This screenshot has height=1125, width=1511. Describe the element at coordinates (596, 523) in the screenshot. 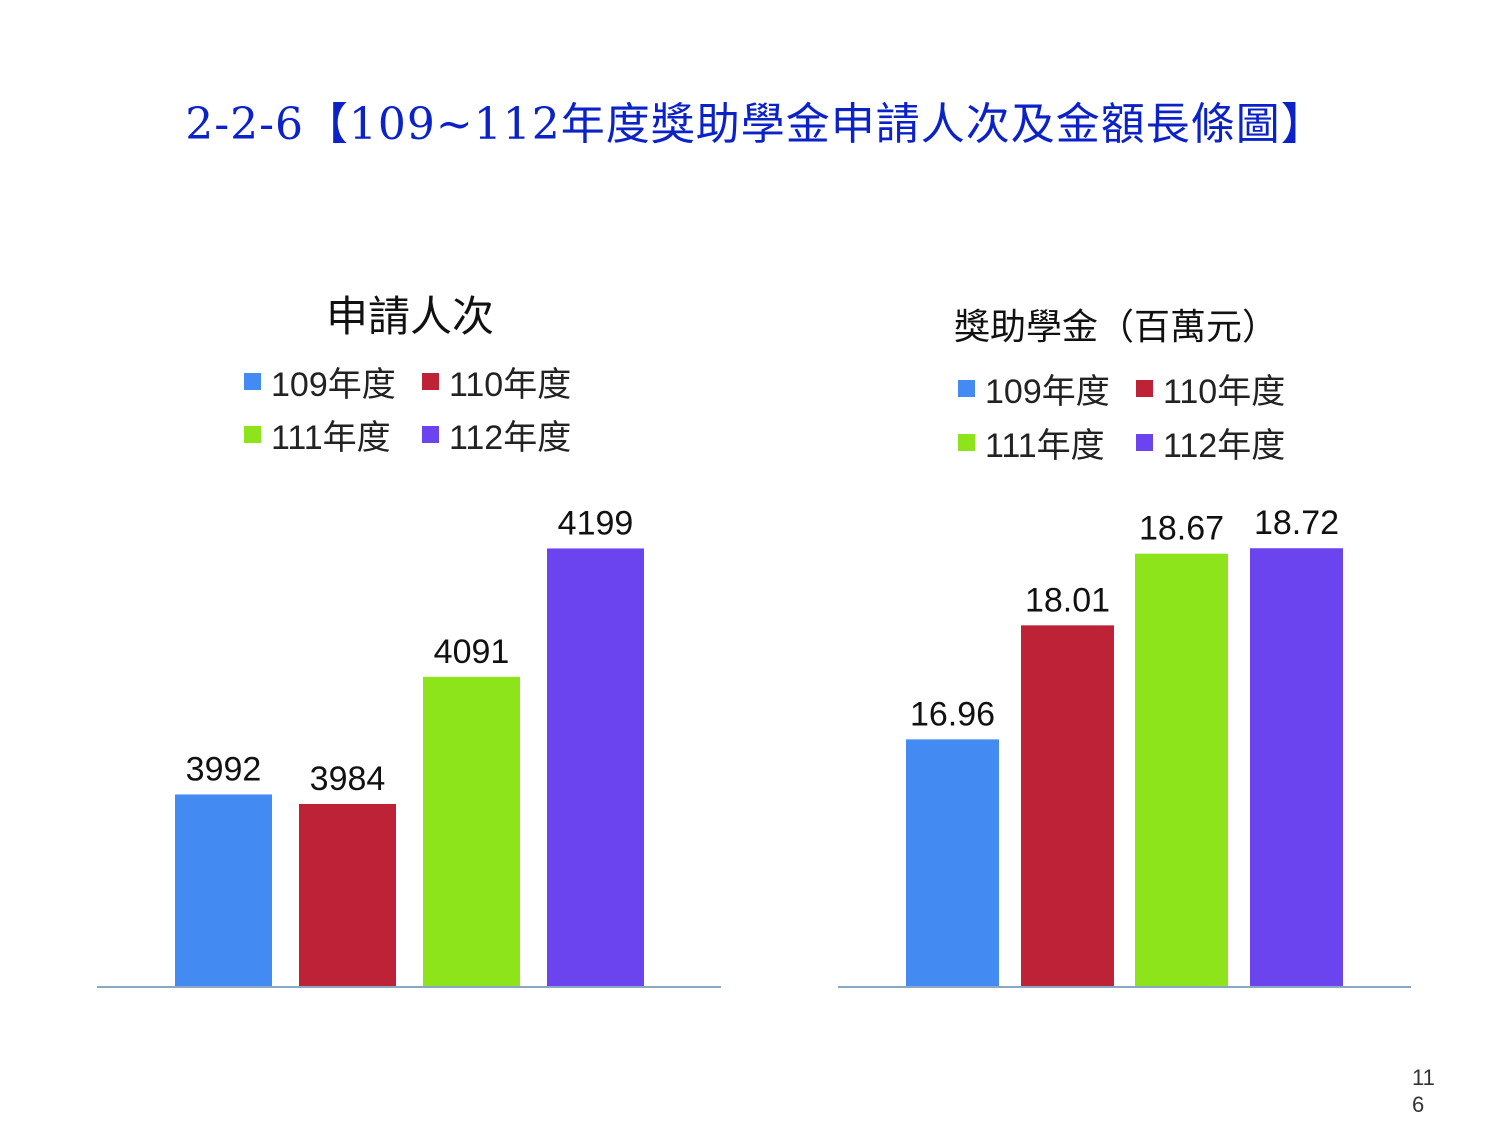

I see `data-label: 4199` at that location.